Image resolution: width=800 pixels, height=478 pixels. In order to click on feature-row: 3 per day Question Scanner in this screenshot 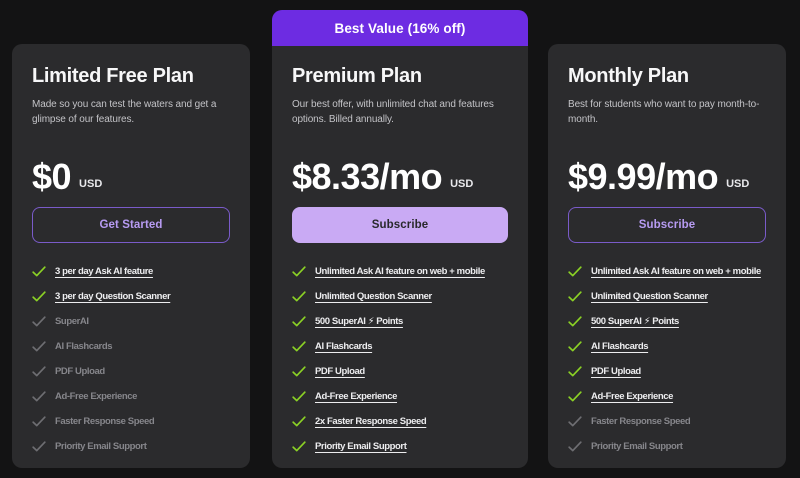, I will do `click(131, 296)`.